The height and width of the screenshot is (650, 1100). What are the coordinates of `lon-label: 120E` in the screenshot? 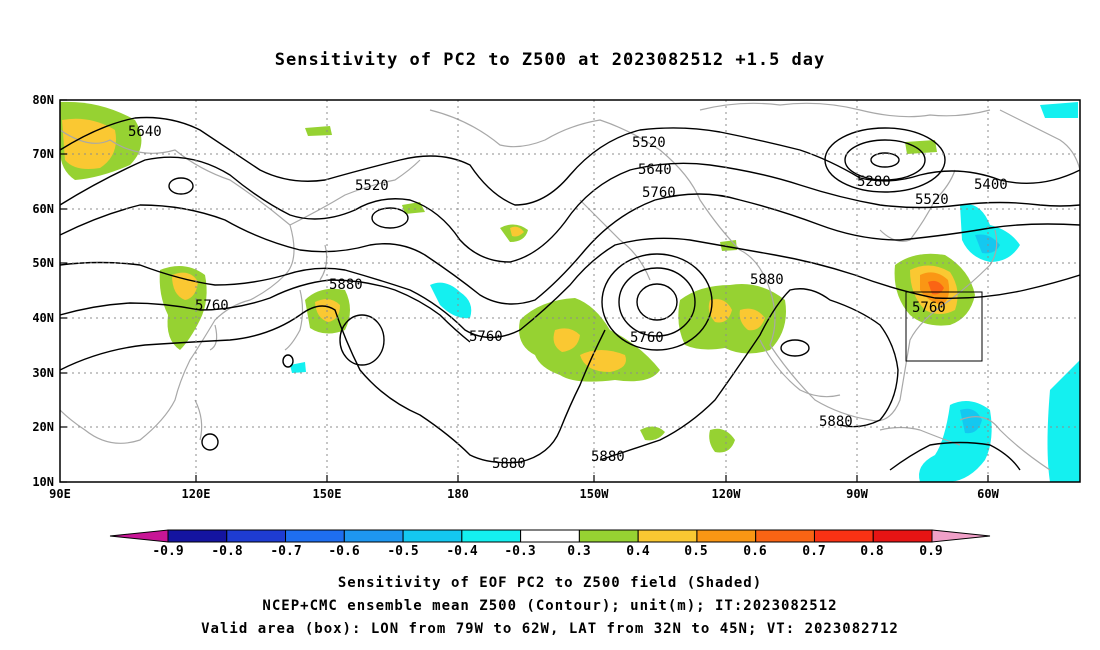 It's located at (196, 494).